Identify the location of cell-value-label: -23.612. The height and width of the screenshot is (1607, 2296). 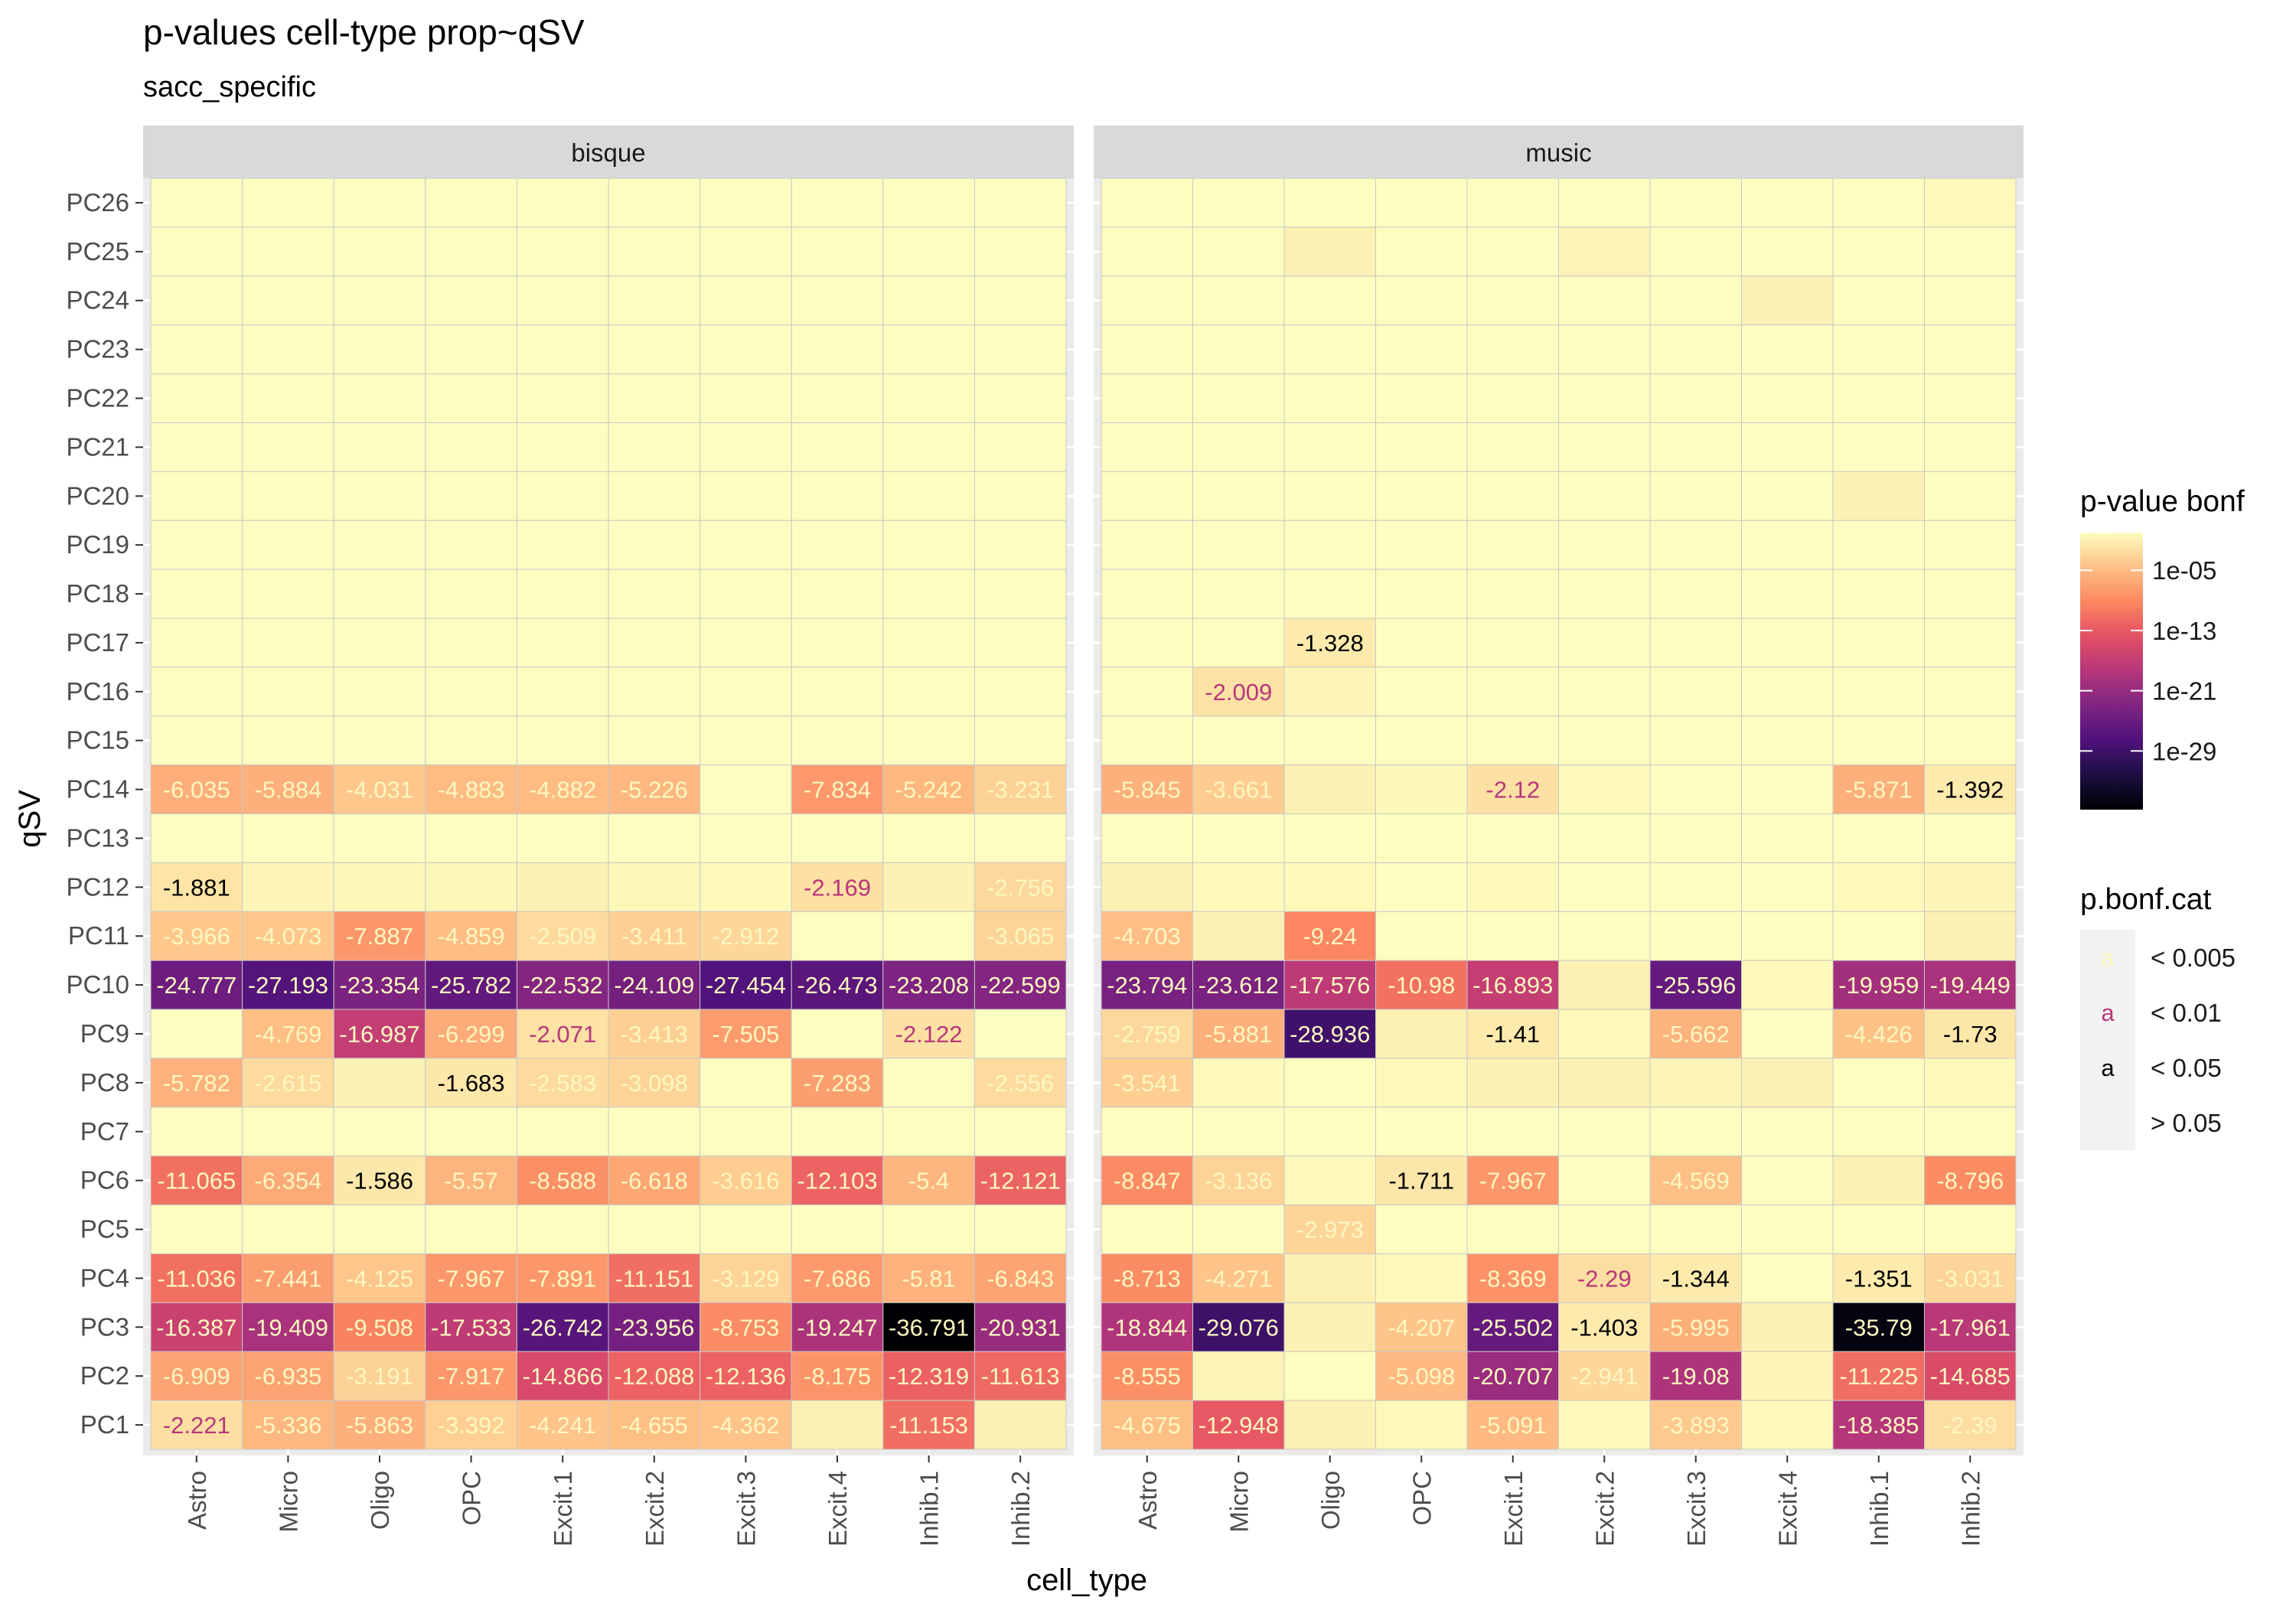
(1239, 985).